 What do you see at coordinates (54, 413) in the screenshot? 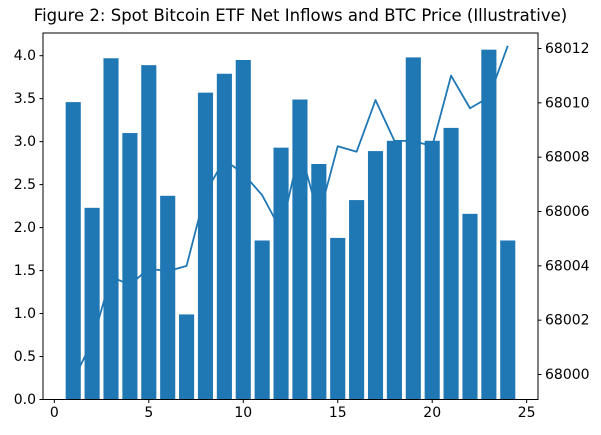
I see `x-tick-label: 0` at bounding box center [54, 413].